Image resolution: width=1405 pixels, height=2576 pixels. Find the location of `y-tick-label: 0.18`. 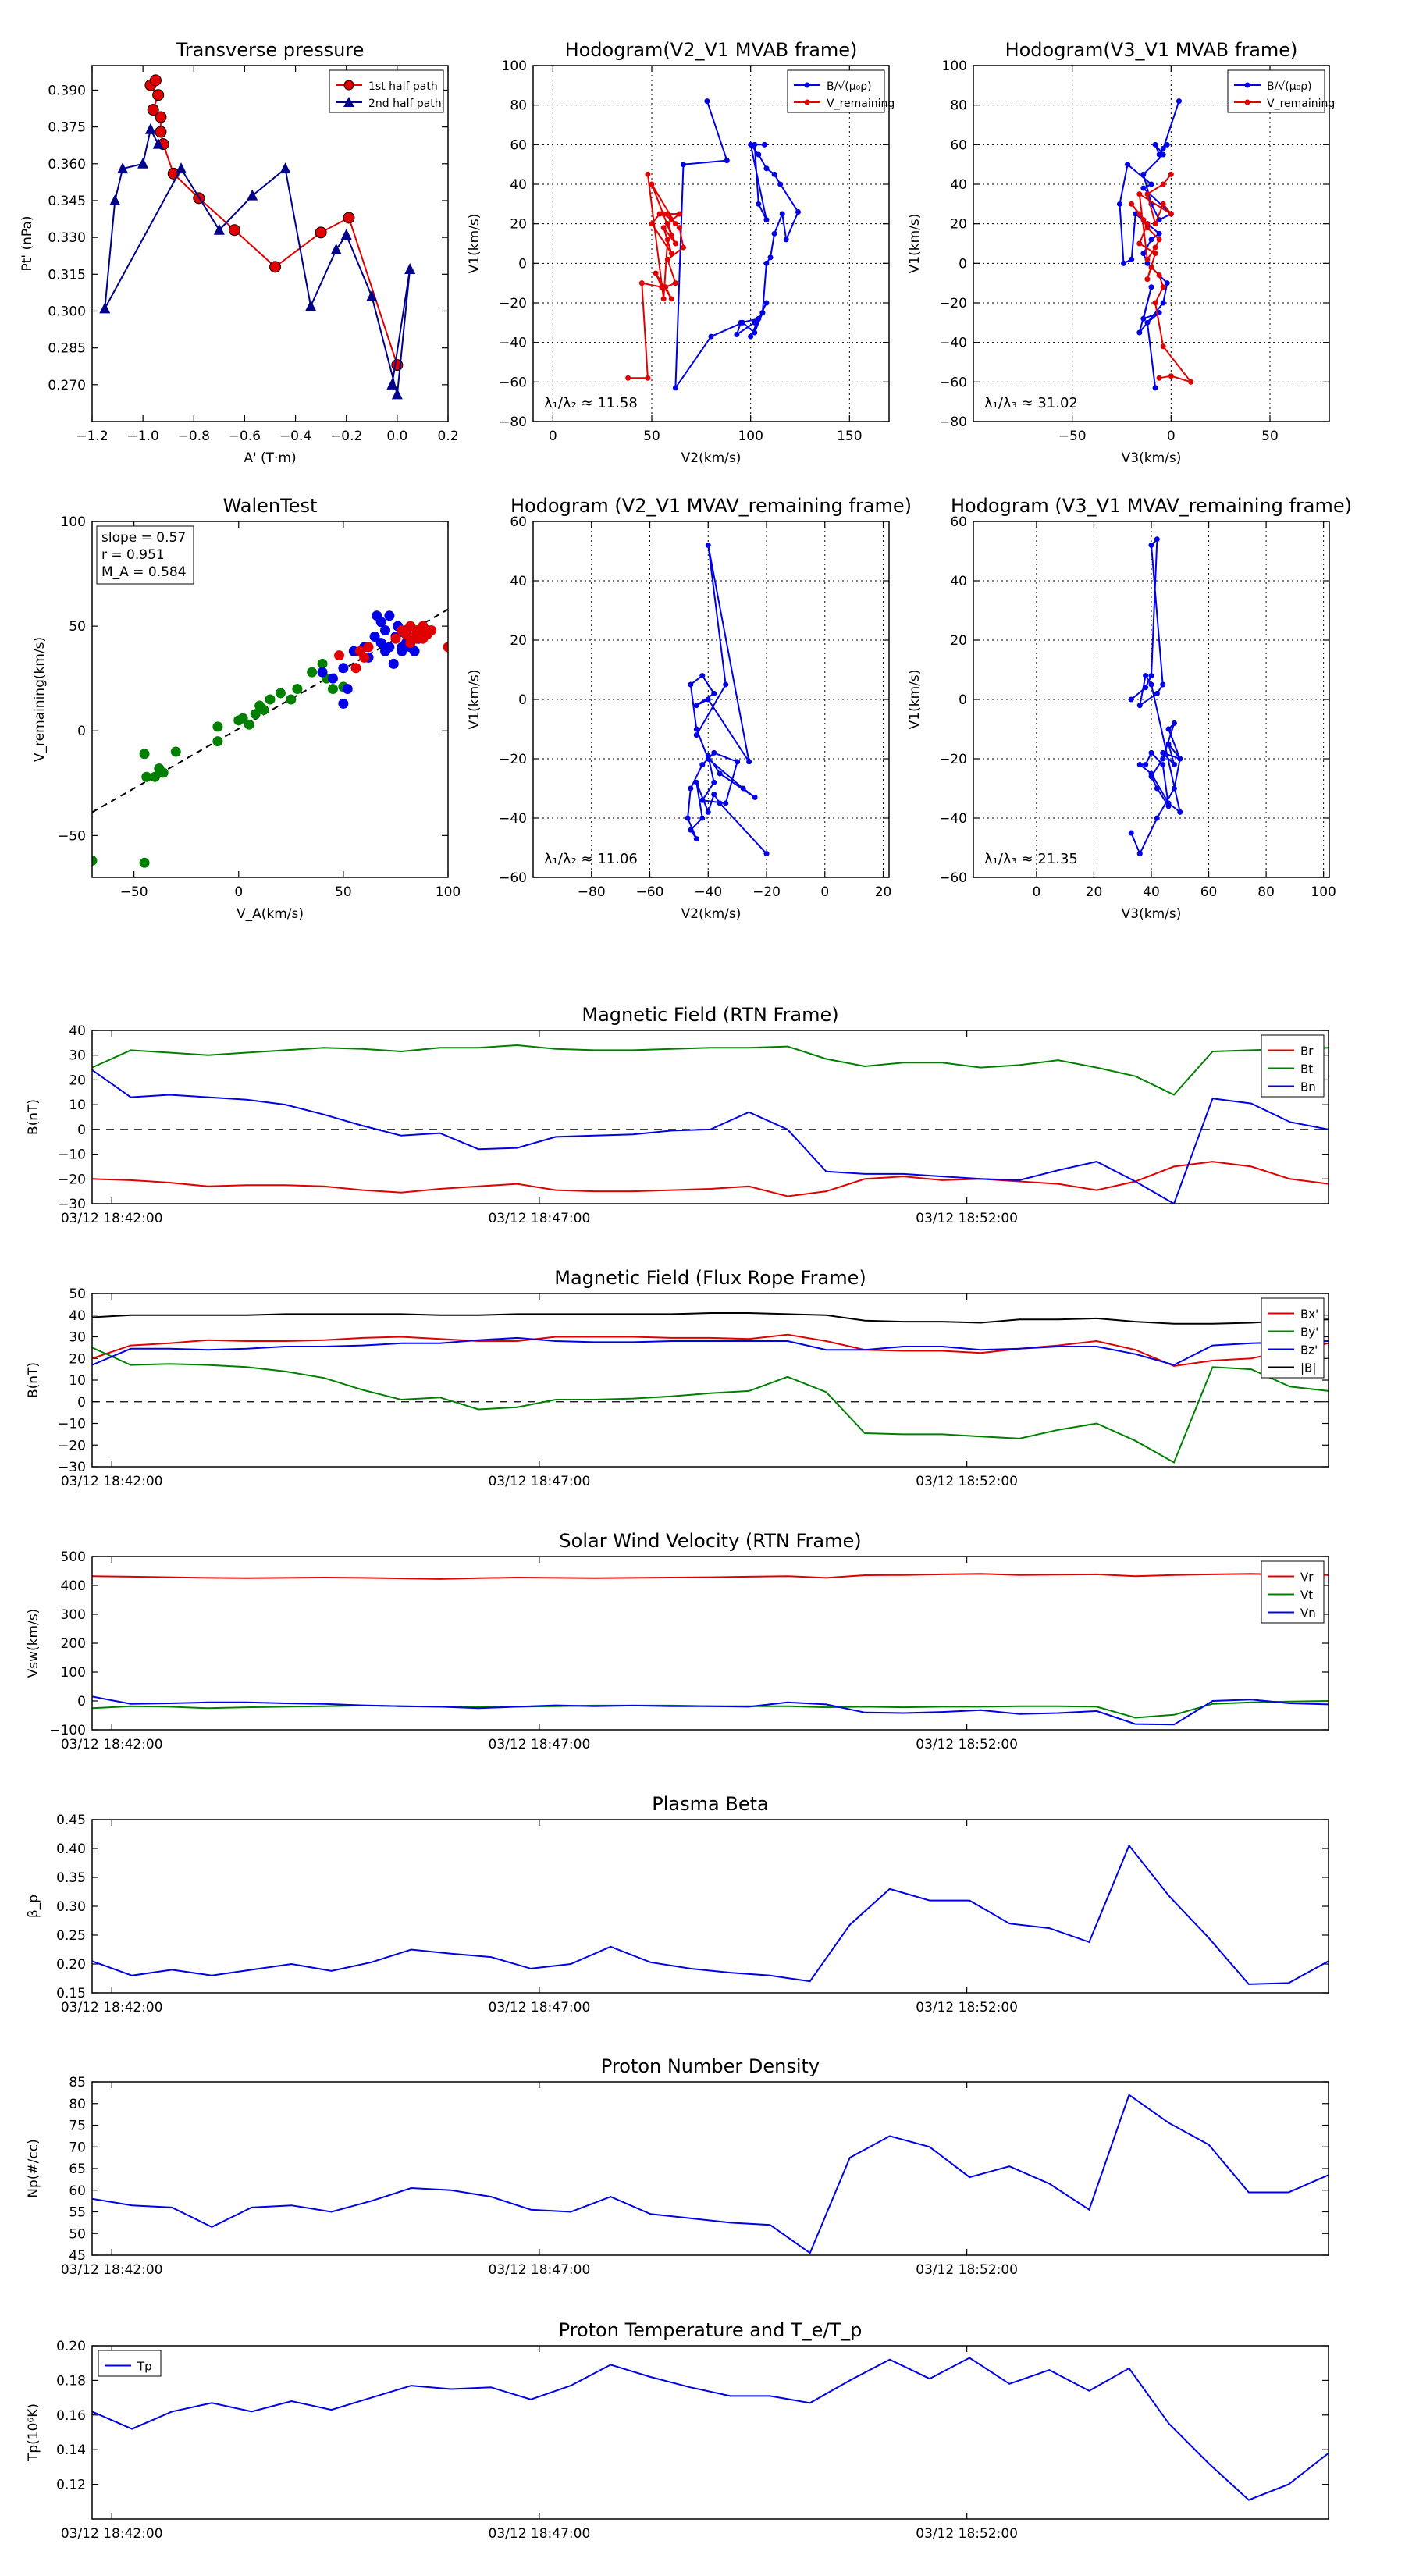

y-tick-label: 0.18 is located at coordinates (71, 2381).